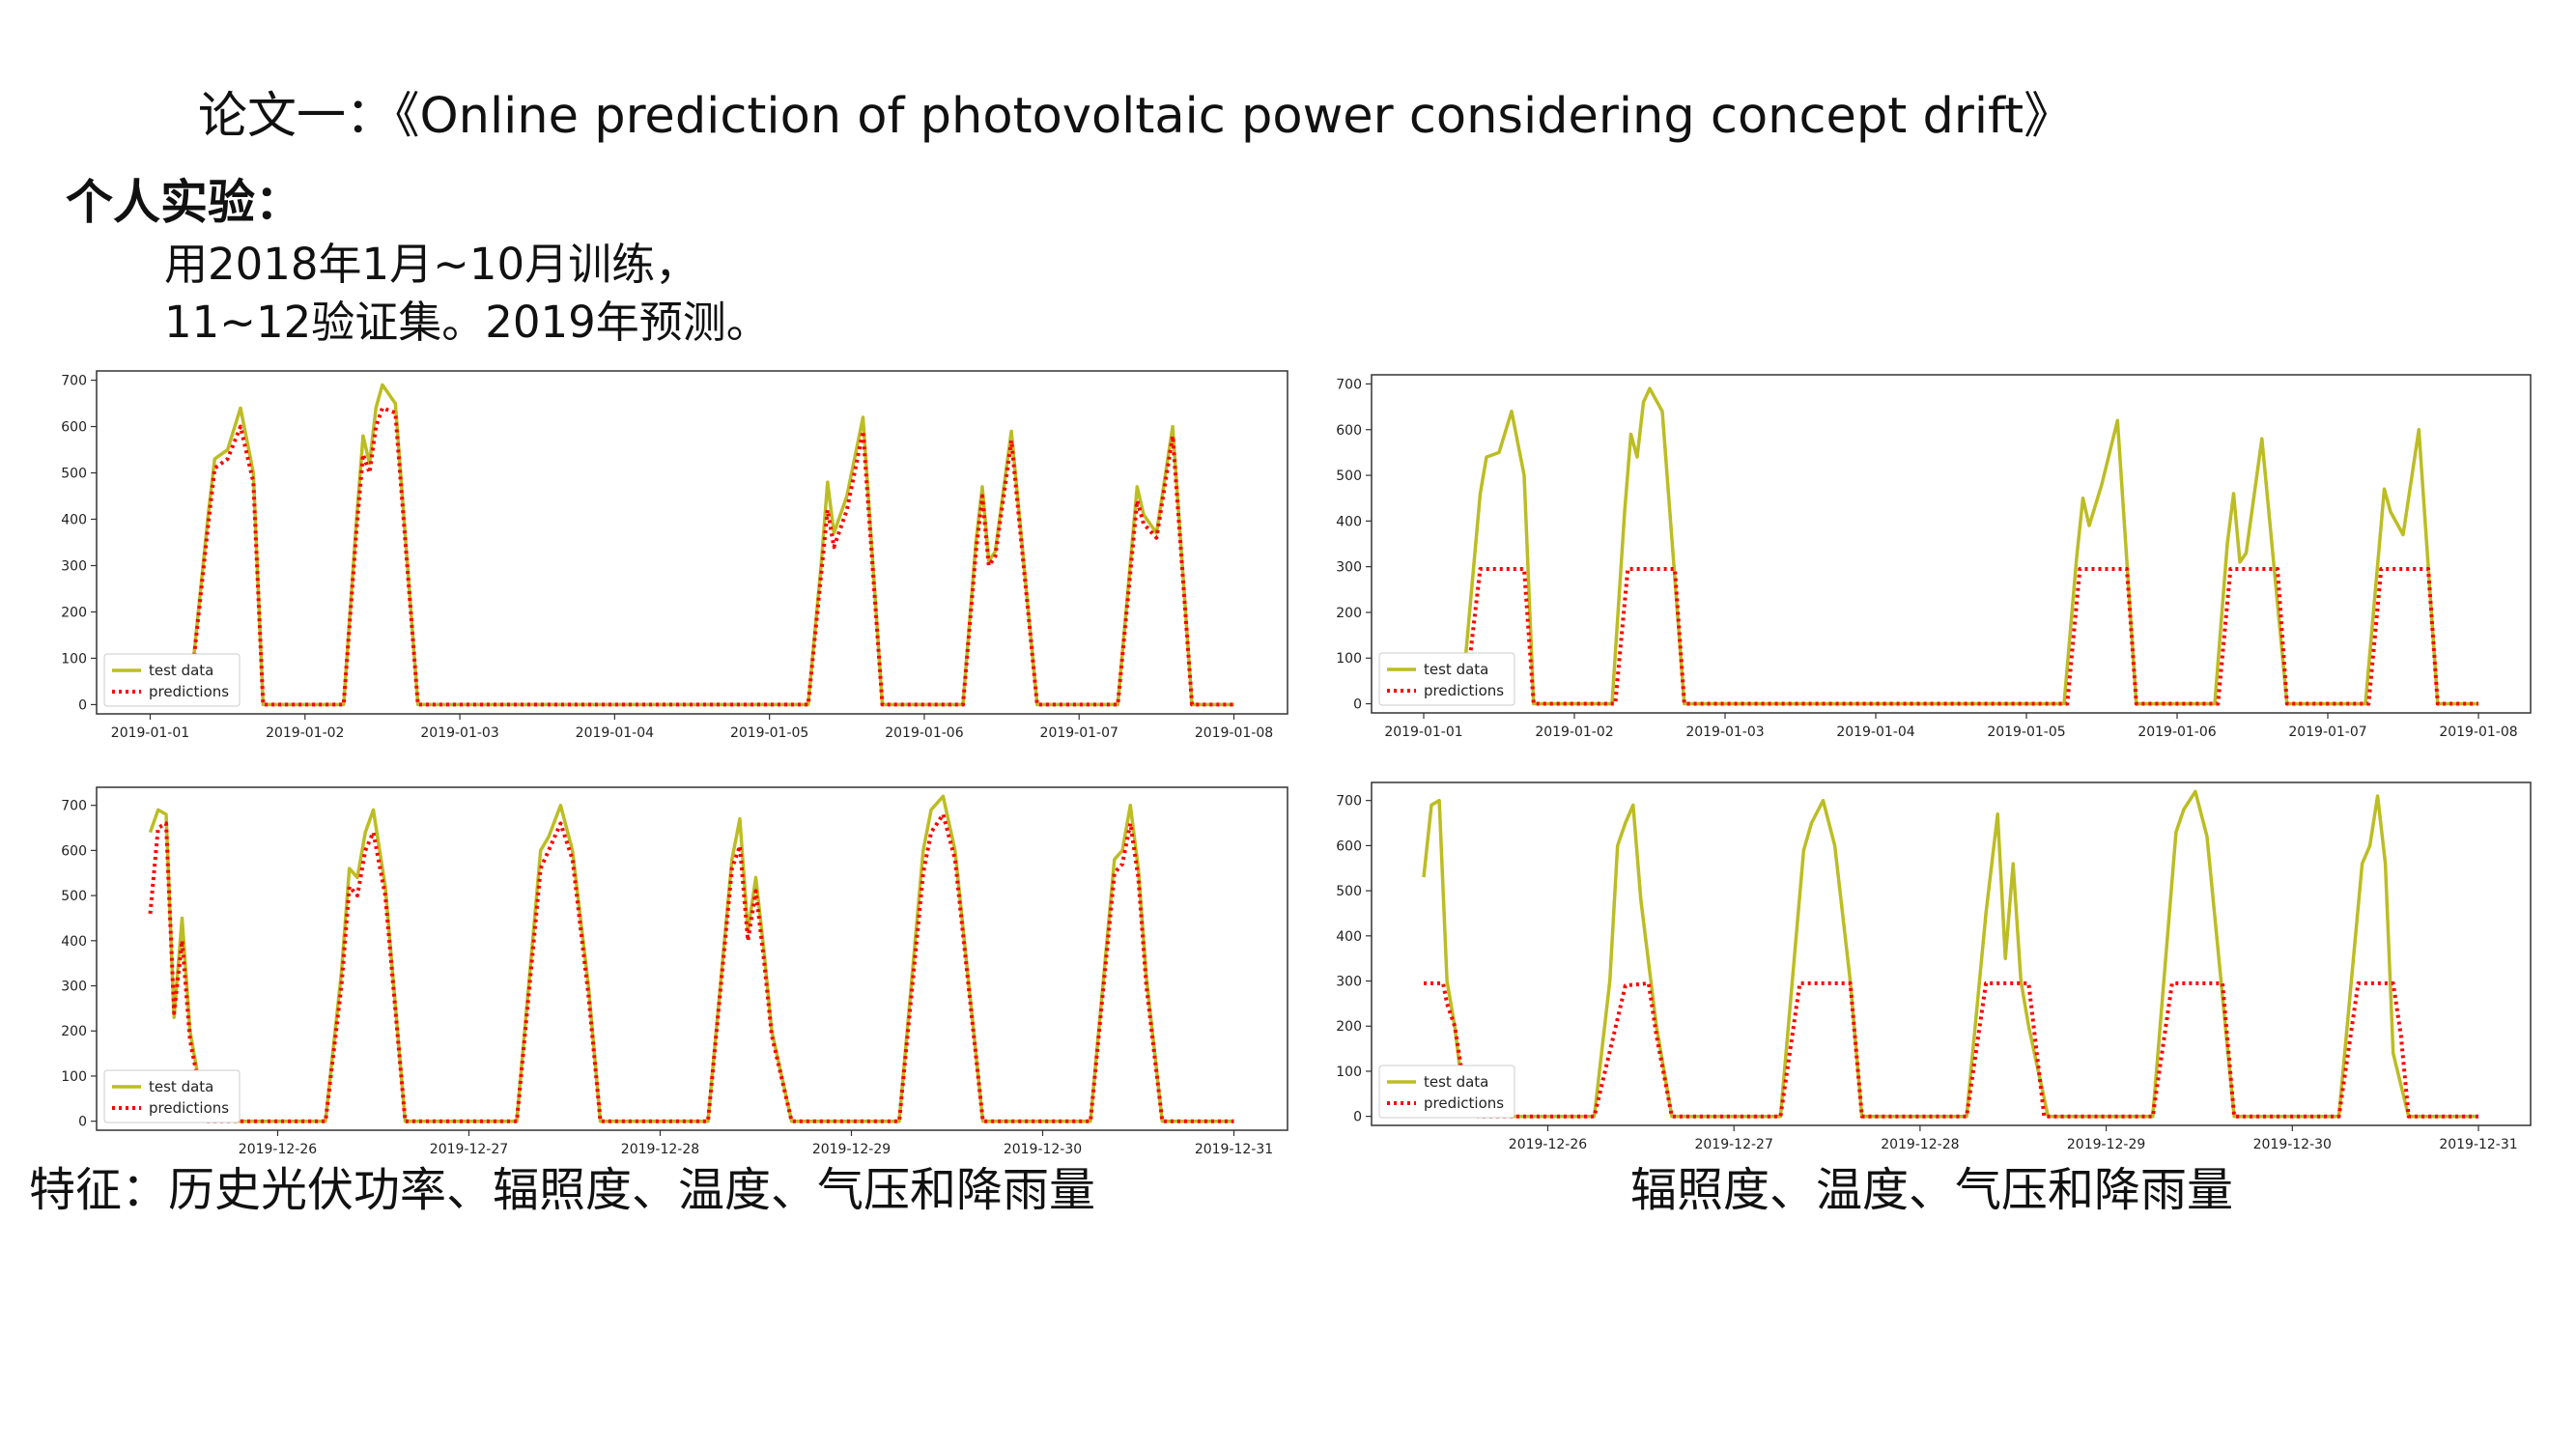 Image resolution: width=2576 pixels, height=1449 pixels. Describe the element at coordinates (562, 1190) in the screenshot. I see `caption-left: 特征：历史光伏功率、辐照度、温度、气压和降雨量` at that location.